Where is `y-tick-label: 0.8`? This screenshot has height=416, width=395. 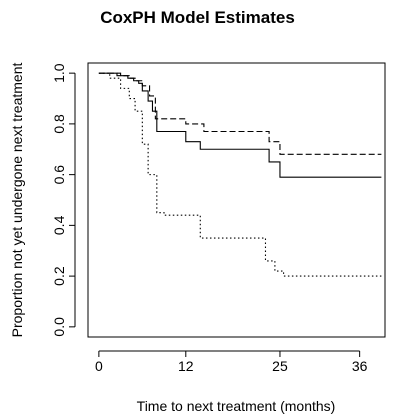 y-tick-label: 0.8 is located at coordinates (59, 124).